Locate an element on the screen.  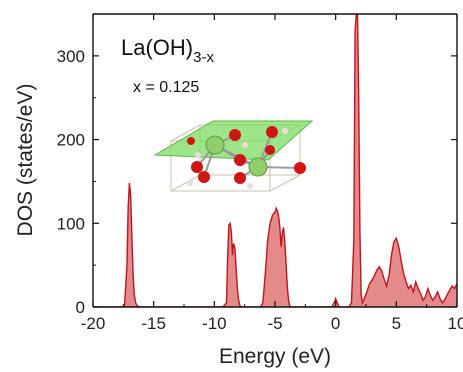
x-value-annotation: x = 0.125 is located at coordinates (166, 87).